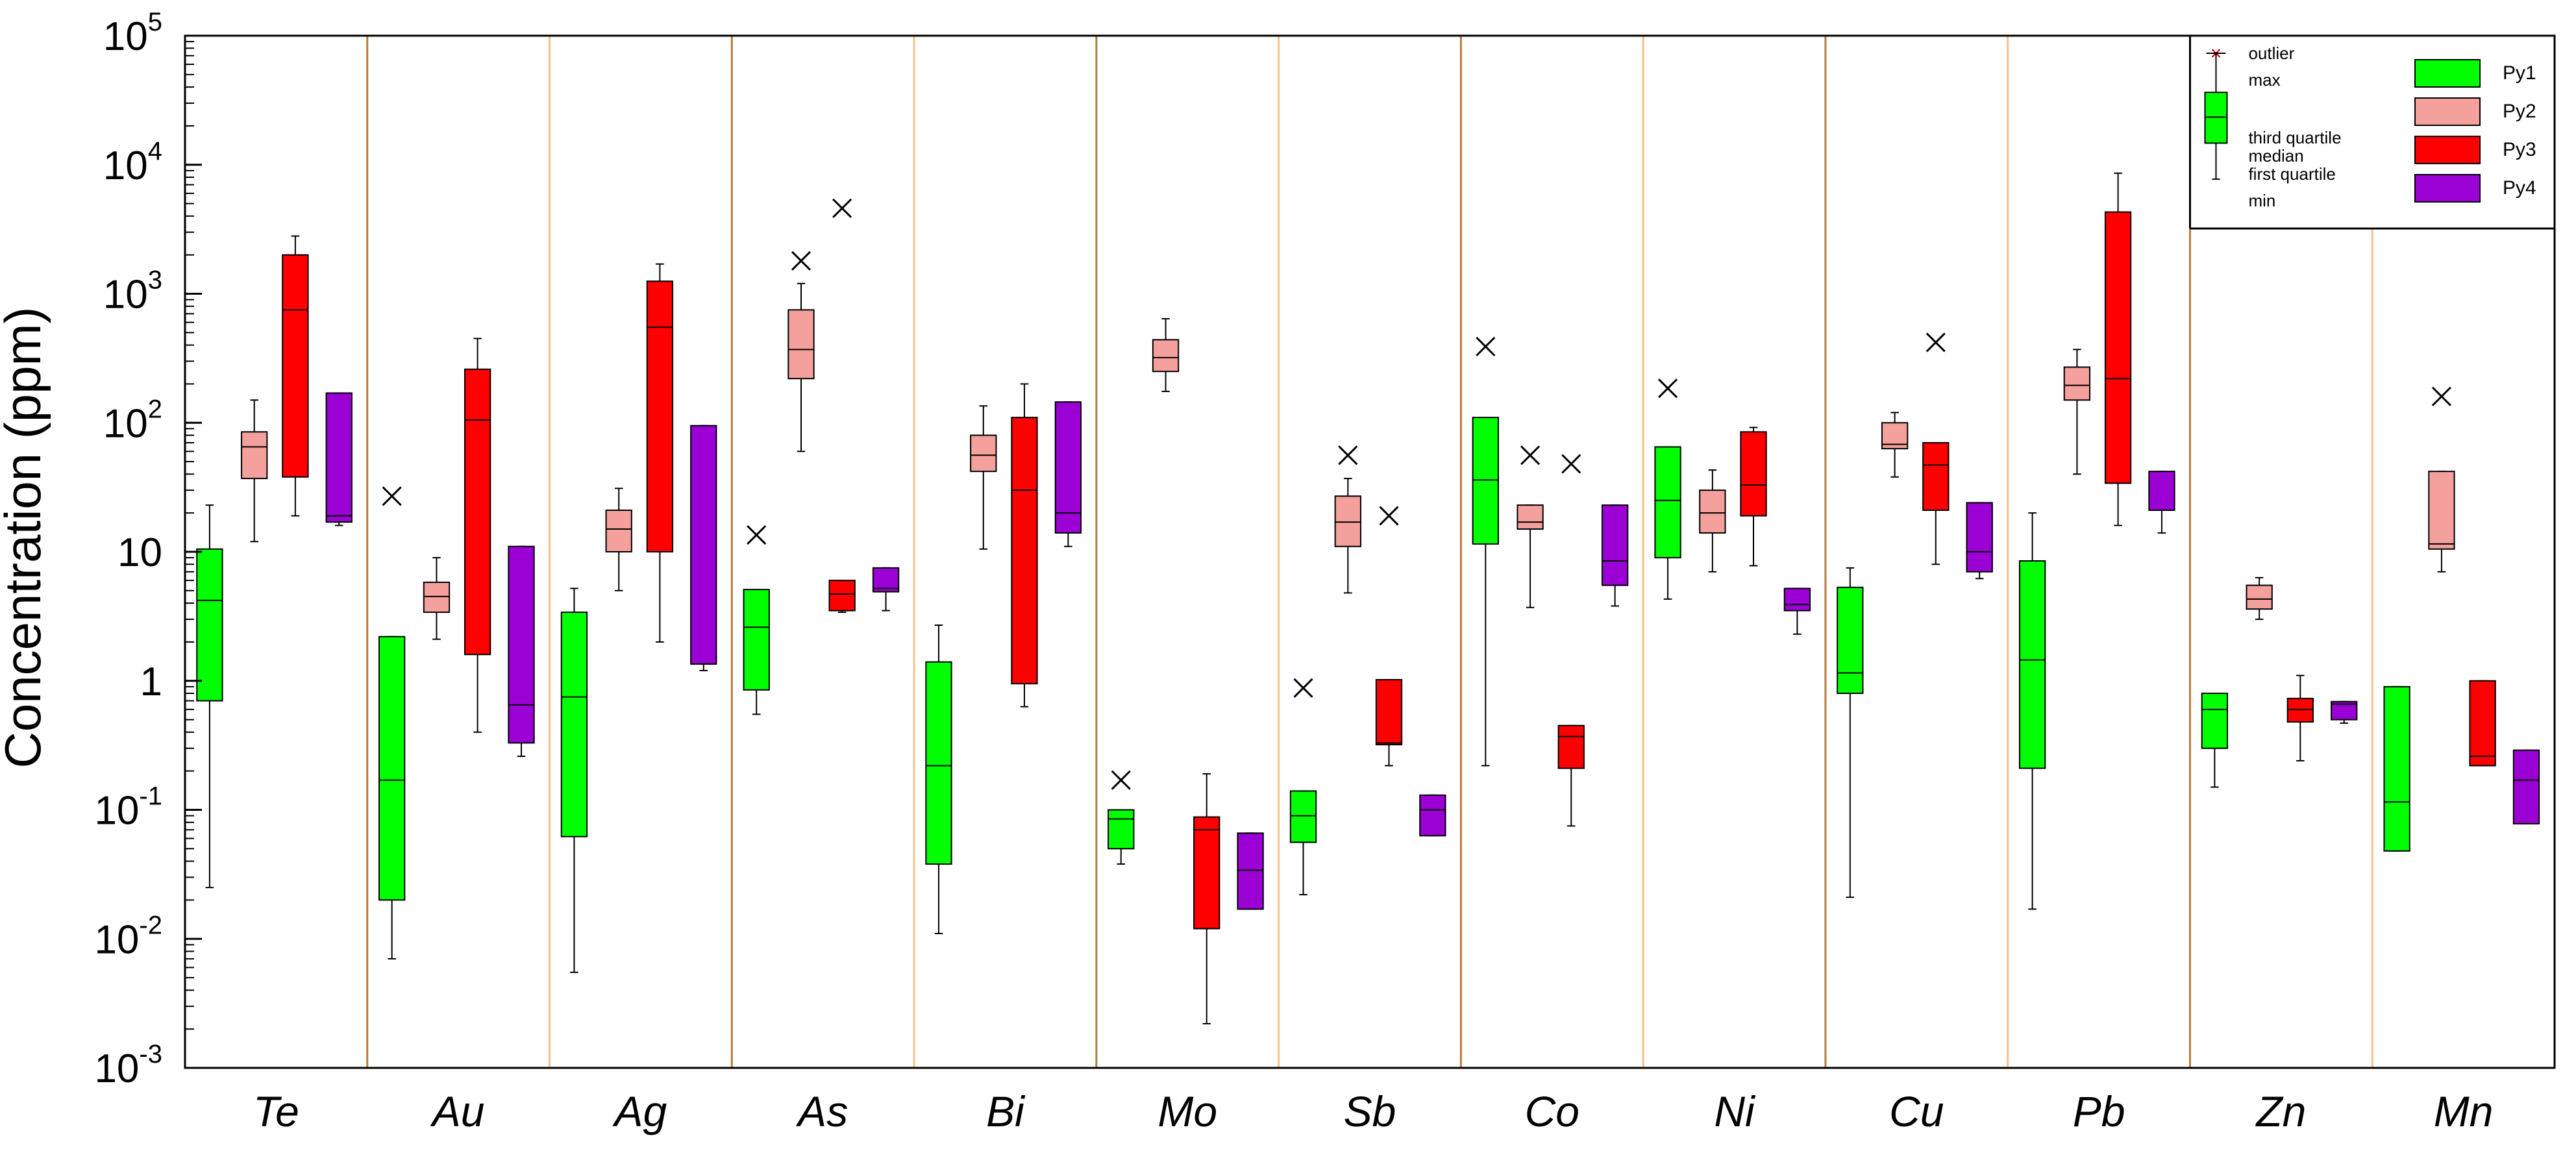 The height and width of the screenshot is (1162, 2576). What do you see at coordinates (1024, 545) in the screenshot?
I see `box-Bi-Py3` at bounding box center [1024, 545].